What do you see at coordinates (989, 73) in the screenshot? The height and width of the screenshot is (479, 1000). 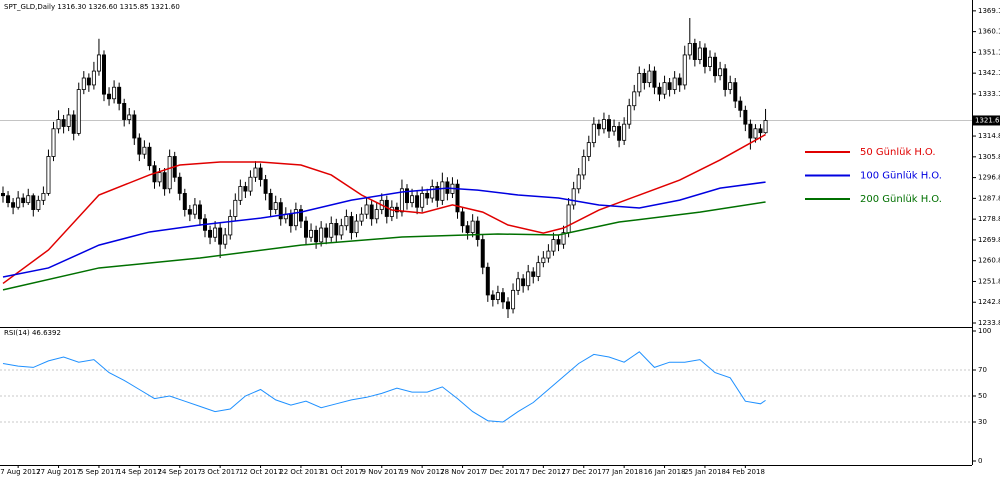 I see `y-tick-label: 1342.10` at bounding box center [989, 73].